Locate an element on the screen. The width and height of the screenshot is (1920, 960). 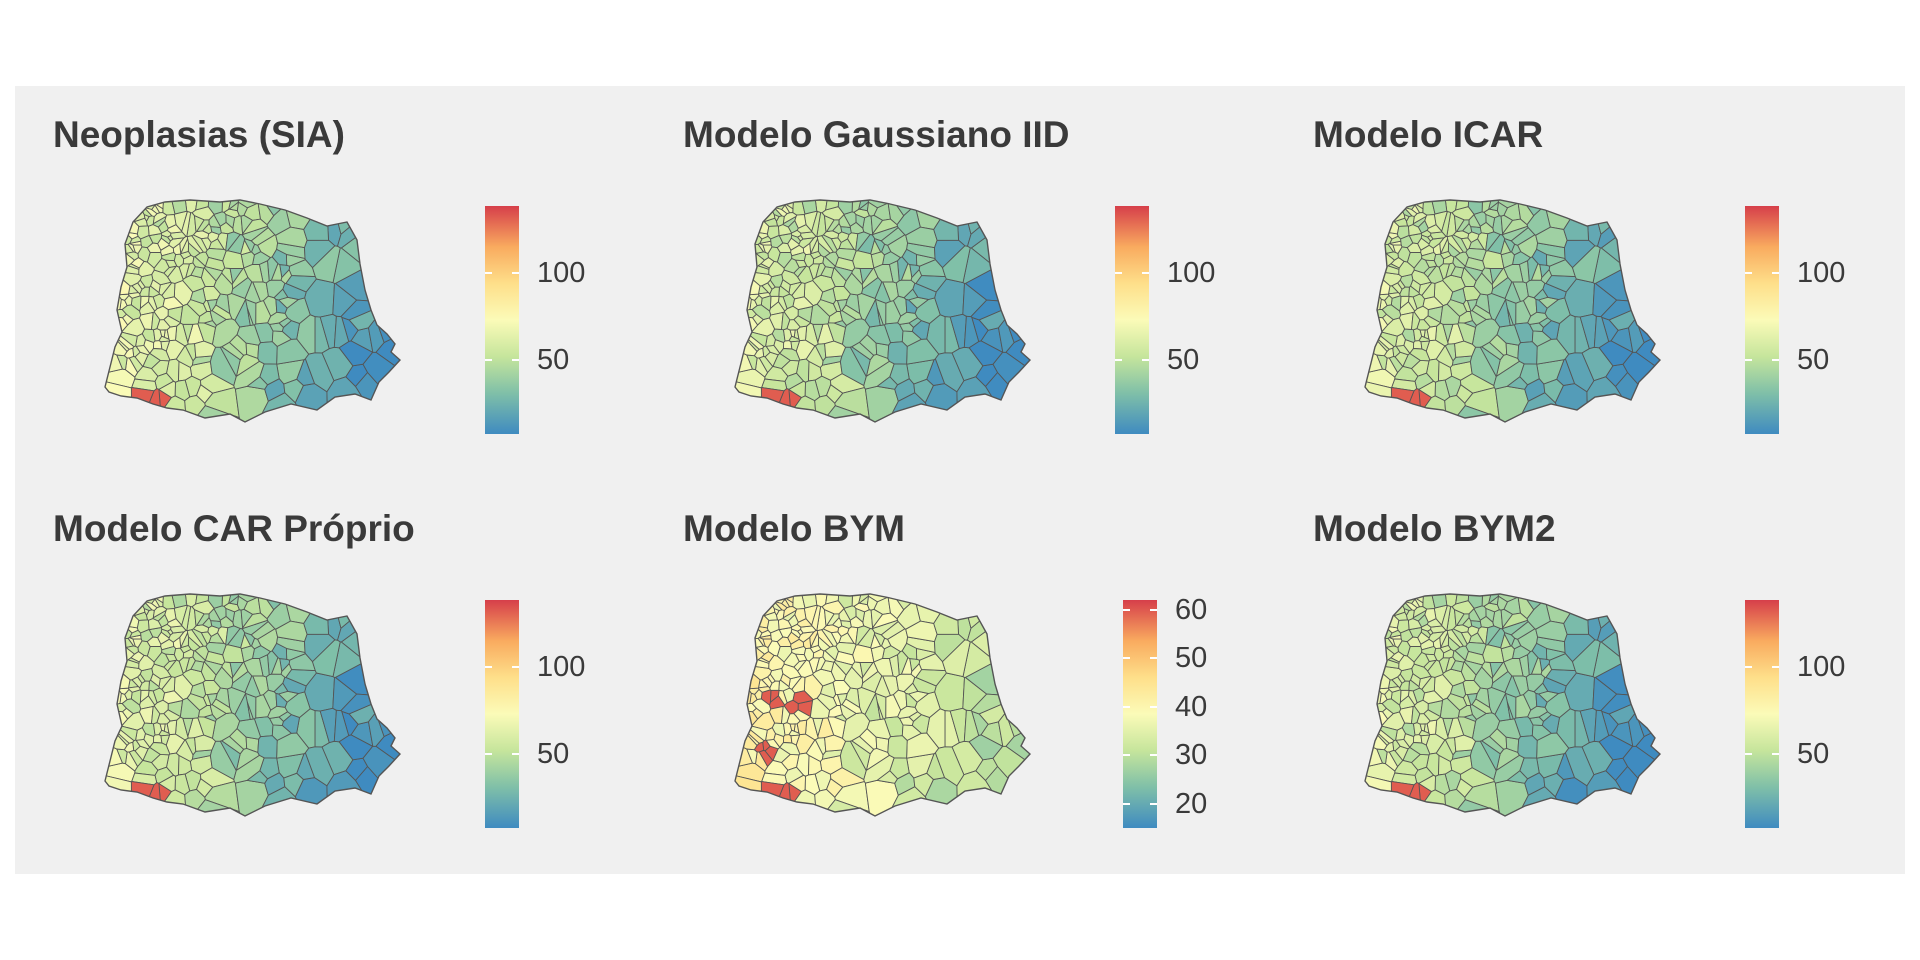
panel-neoplasias-sia: Neoplasias (SIA) 50 100 is located at coordinates (330, 283).